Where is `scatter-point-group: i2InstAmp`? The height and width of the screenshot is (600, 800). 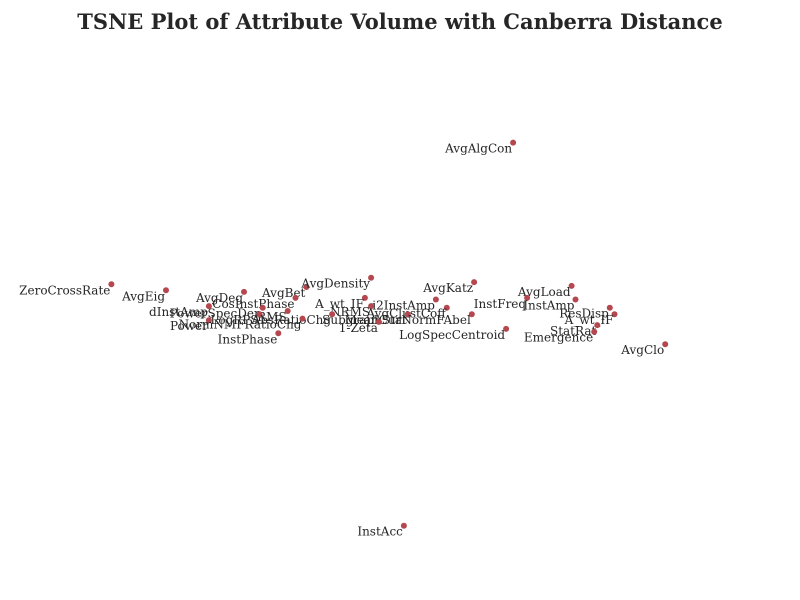
scatter-point-group: i2InstAmp is located at coordinates (405, 304).